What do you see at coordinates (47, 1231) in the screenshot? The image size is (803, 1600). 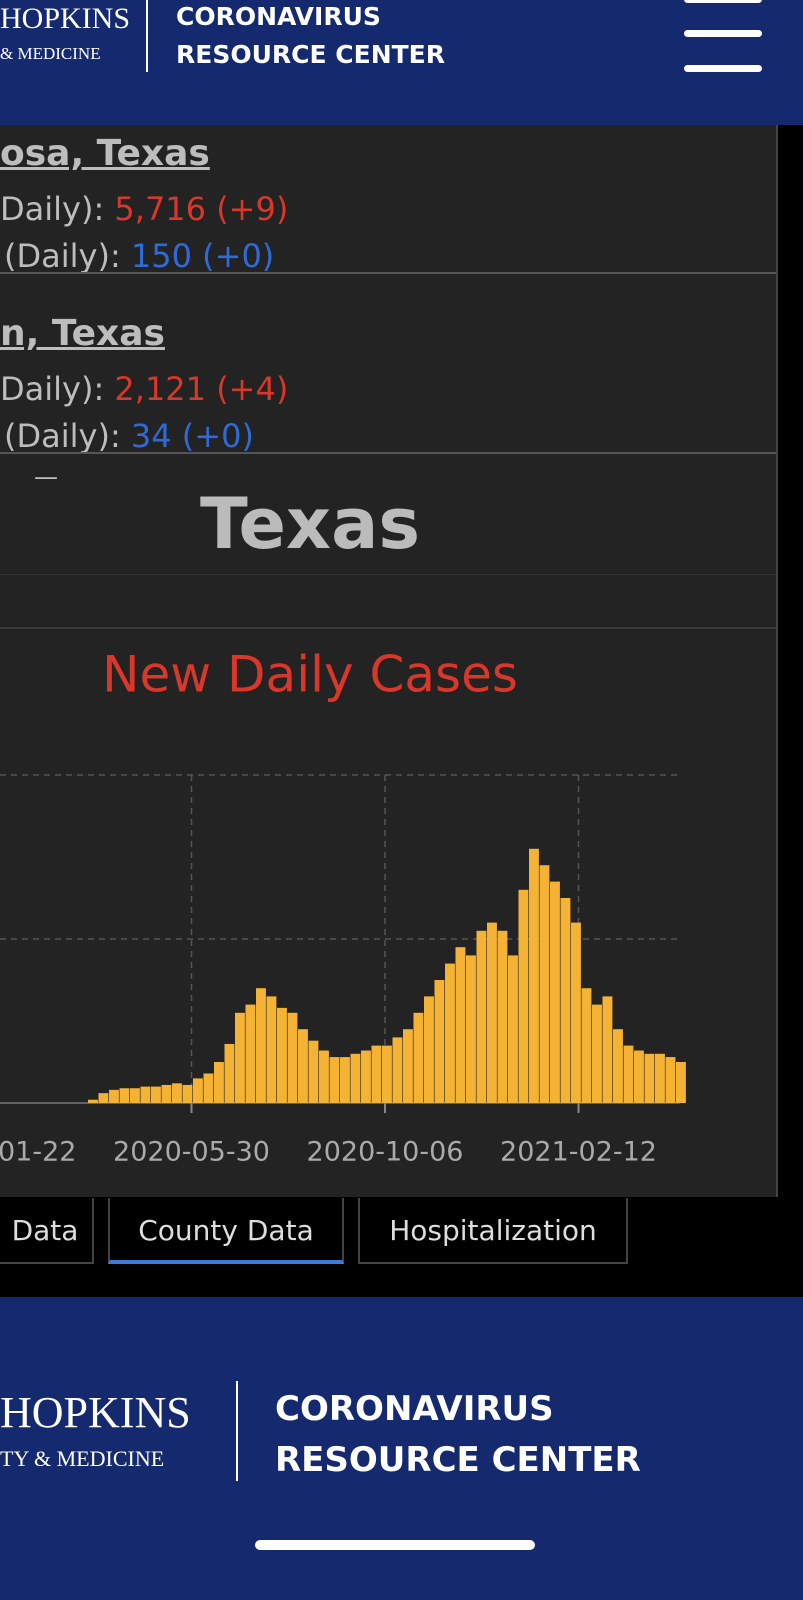 I see `tab: Data` at bounding box center [47, 1231].